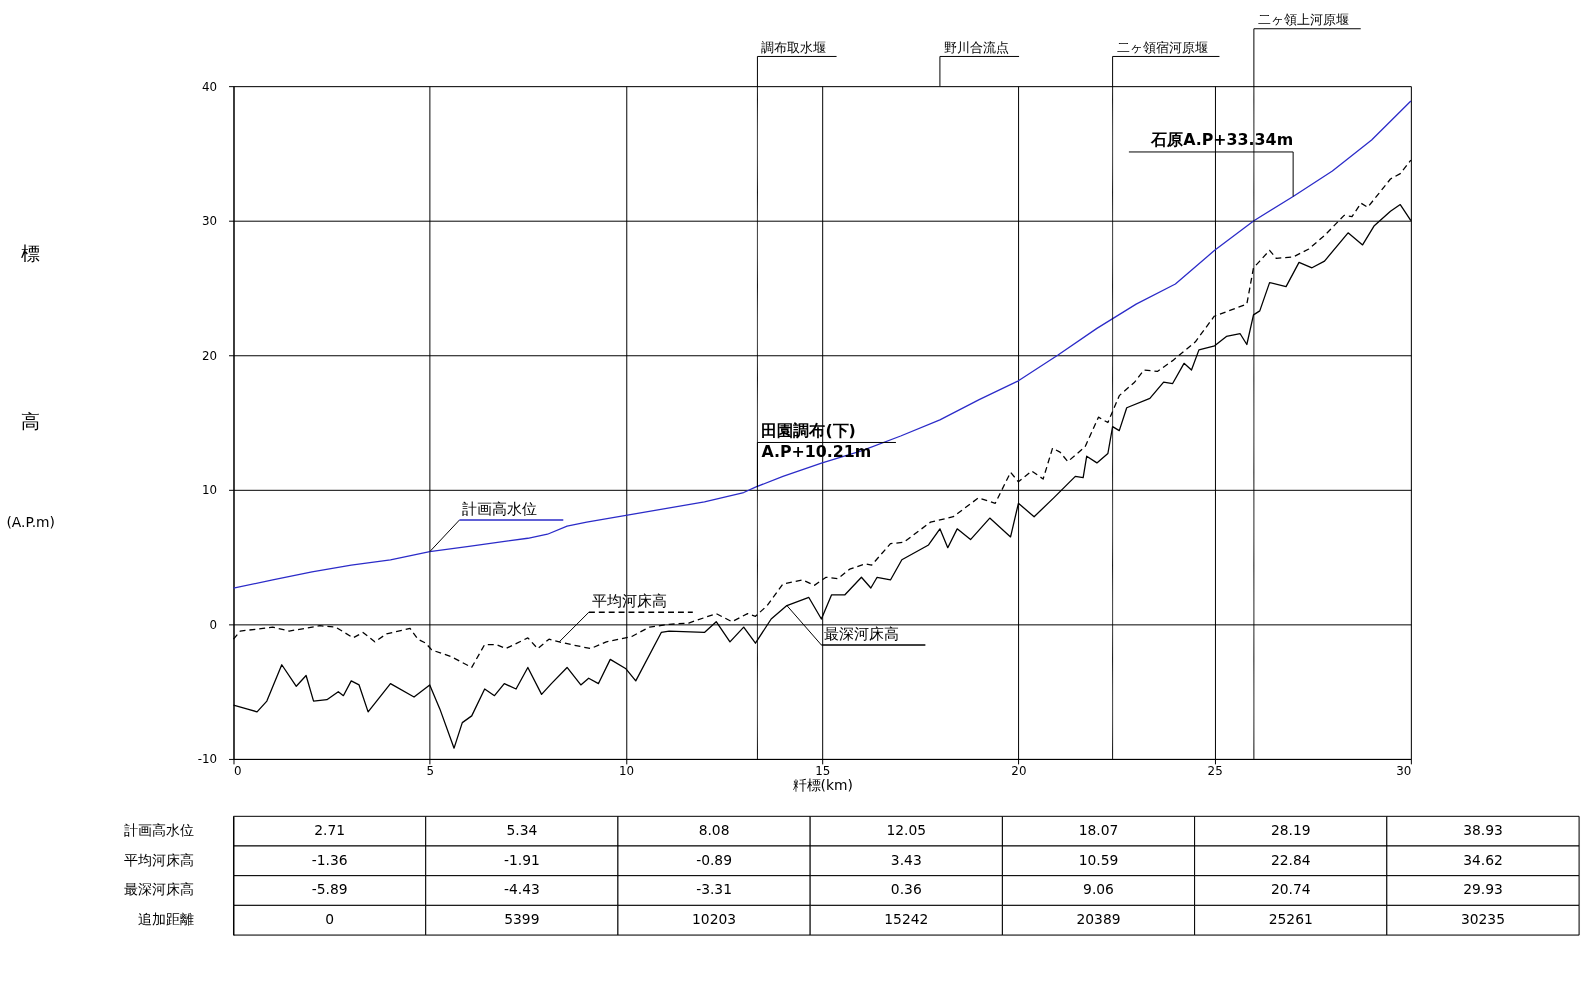 The image size is (1585, 1002). Describe the element at coordinates (714, 889) in the screenshot. I see `data-label: -3.31` at that location.